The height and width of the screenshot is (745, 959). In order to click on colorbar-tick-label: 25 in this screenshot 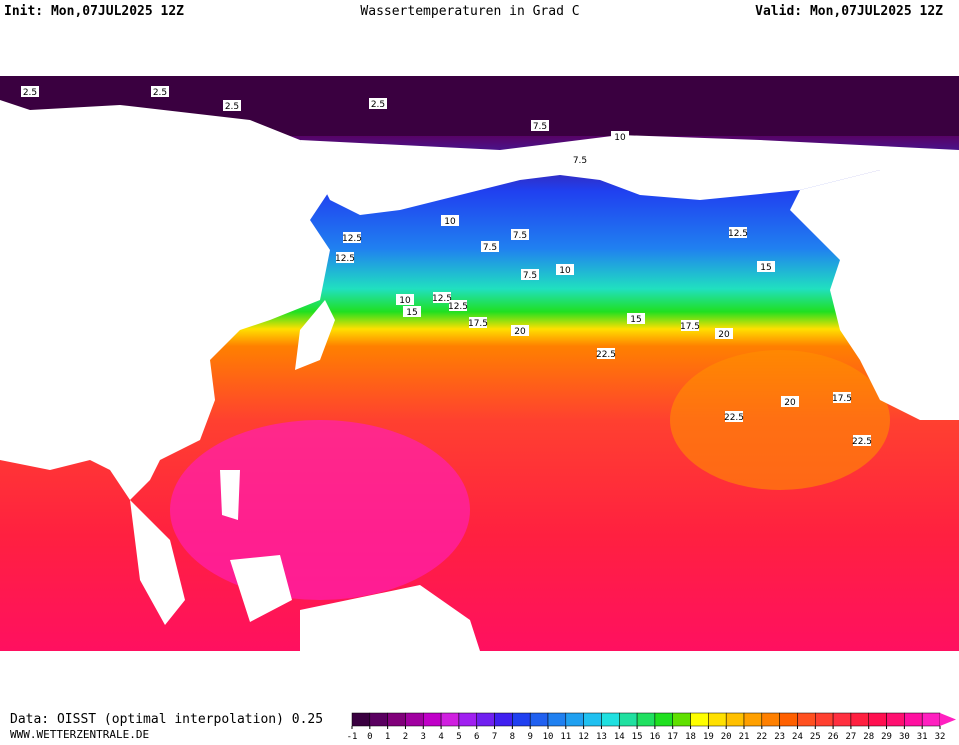, I will do `click(815, 736)`.